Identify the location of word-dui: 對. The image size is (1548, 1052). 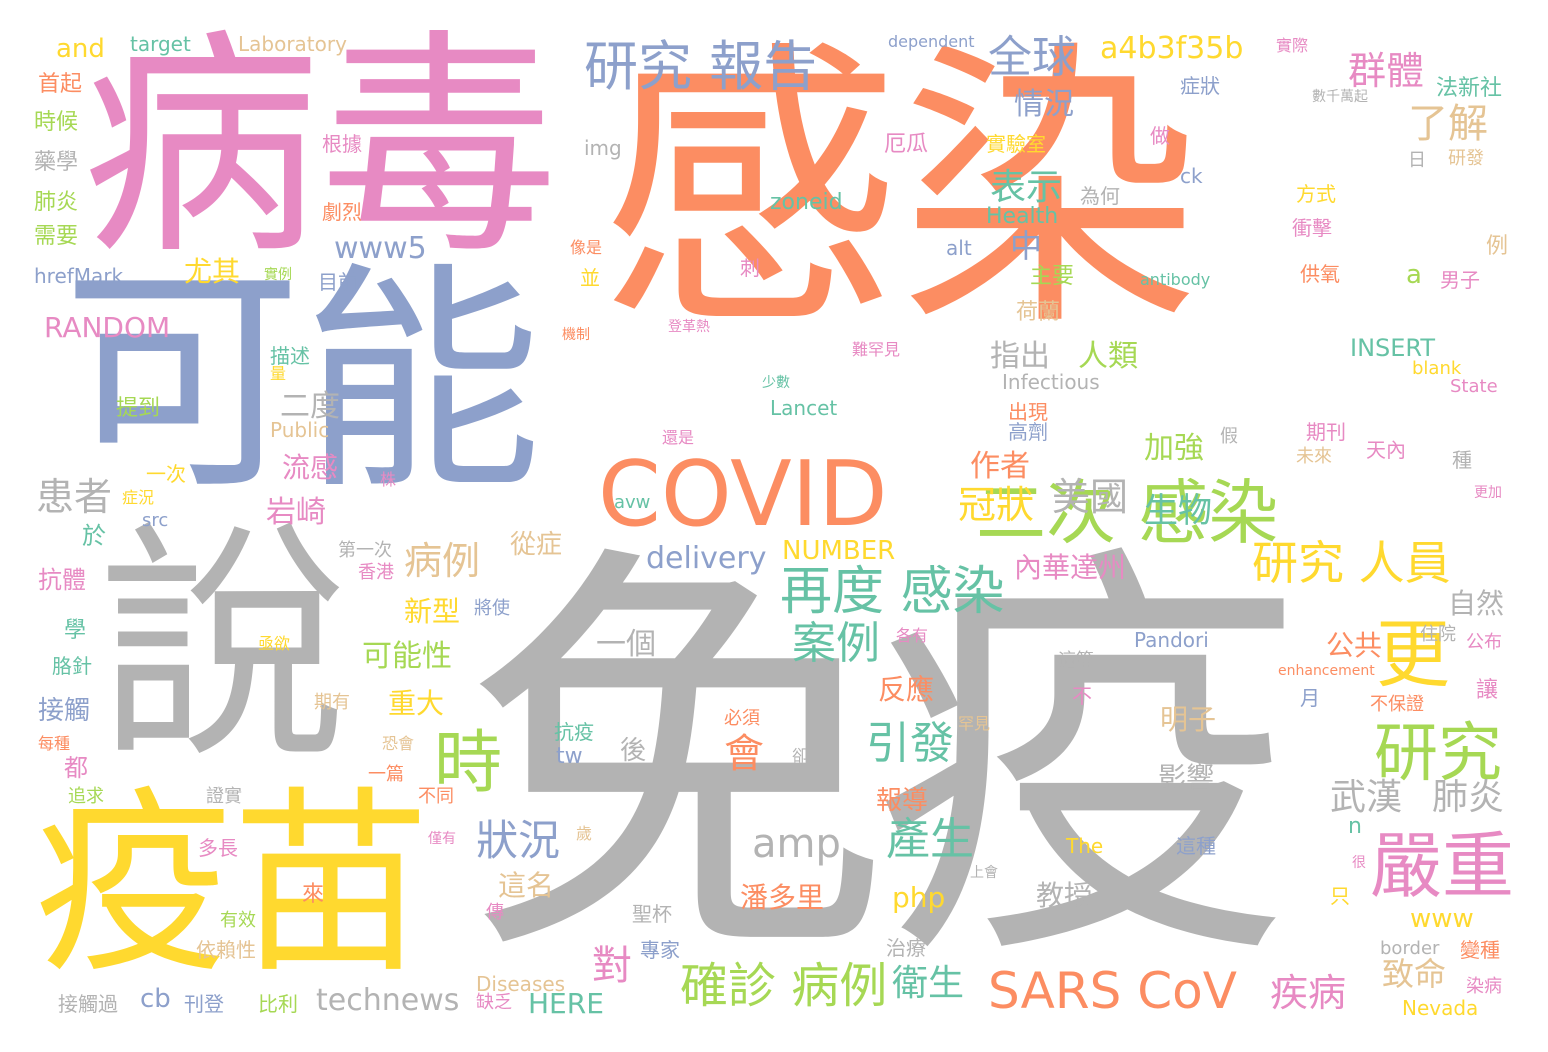
(612, 966).